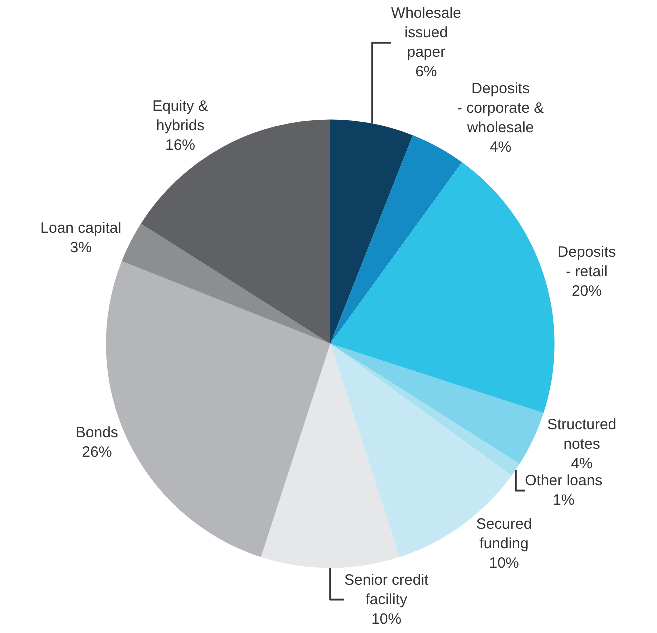  I want to click on slice-label: Loan capital, so click(81, 229).